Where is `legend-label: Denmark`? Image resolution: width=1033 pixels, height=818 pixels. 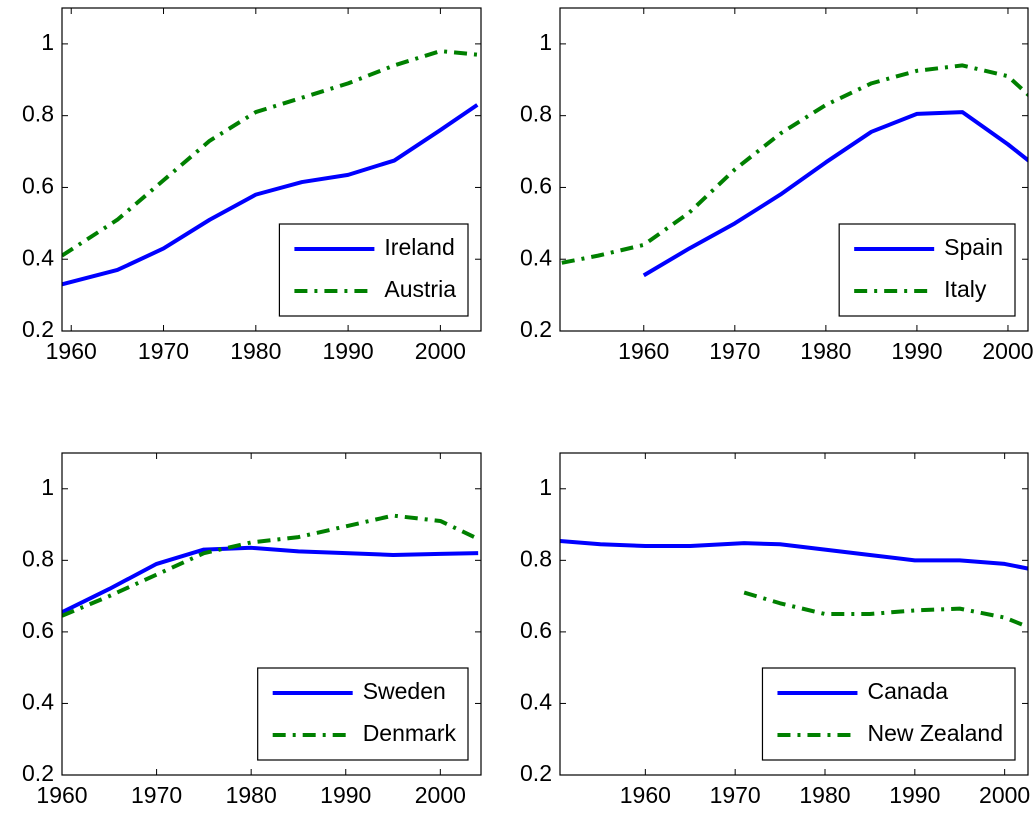
legend-label: Denmark is located at coordinates (410, 733).